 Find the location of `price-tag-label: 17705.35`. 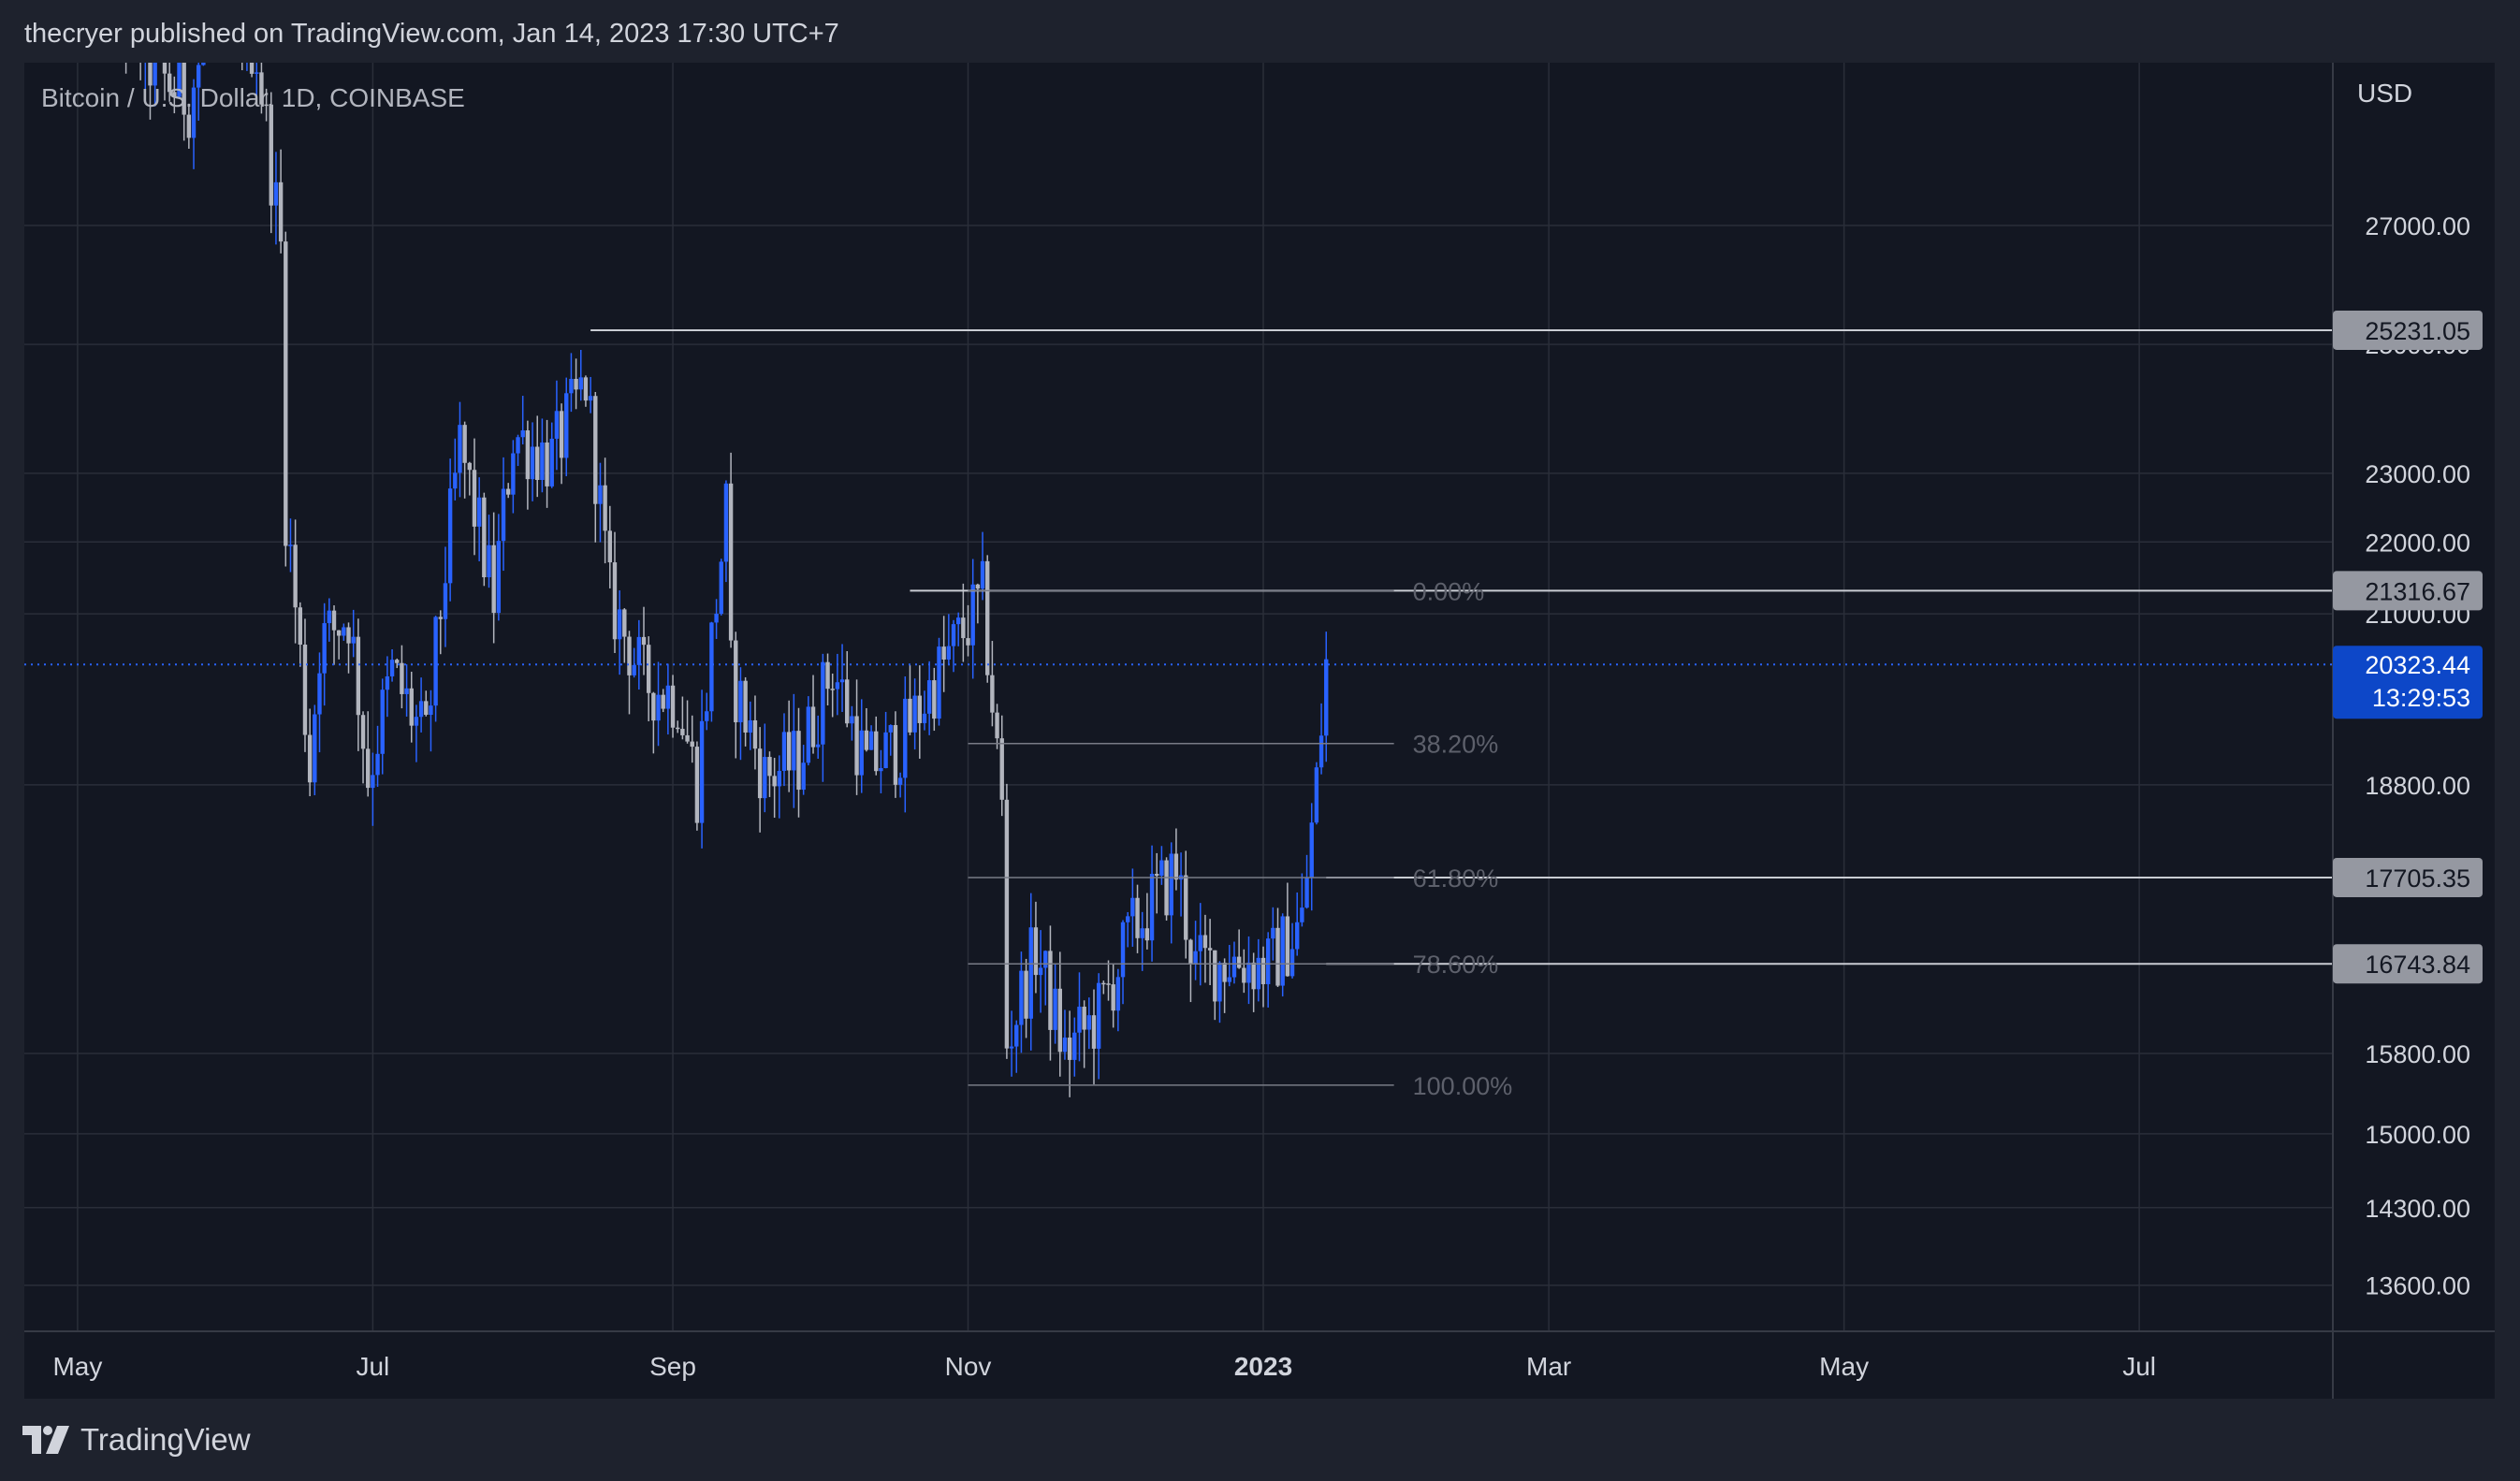

price-tag-label: 17705.35 is located at coordinates (2417, 878).